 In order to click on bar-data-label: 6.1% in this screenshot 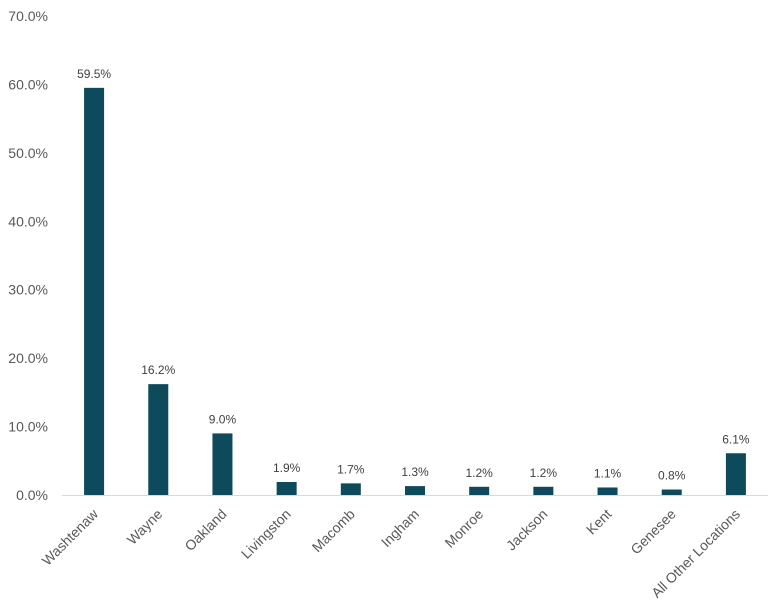, I will do `click(736, 439)`.